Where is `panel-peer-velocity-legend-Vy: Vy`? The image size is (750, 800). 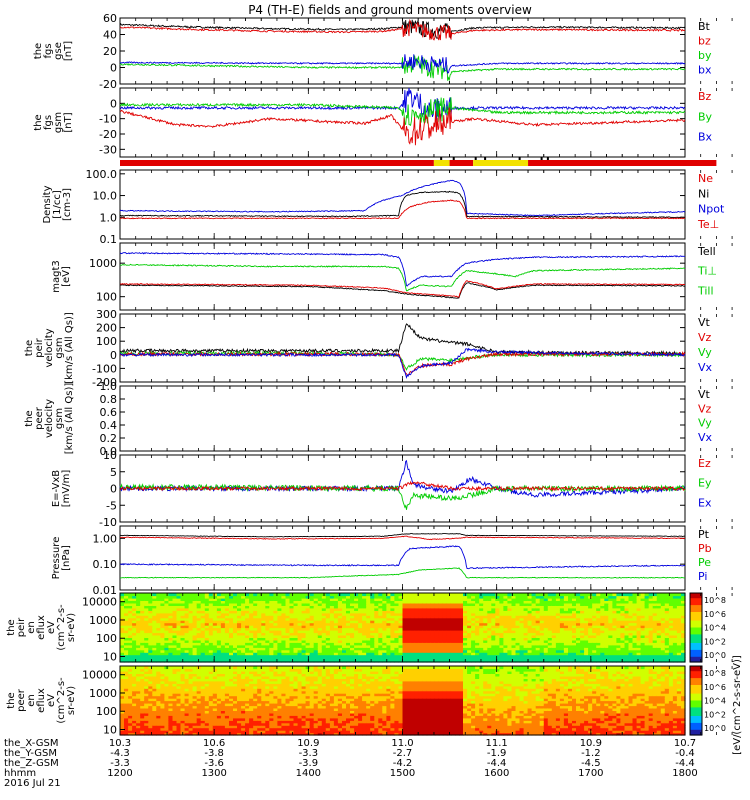
panel-peer-velocity-legend-Vy: Vy is located at coordinates (705, 423).